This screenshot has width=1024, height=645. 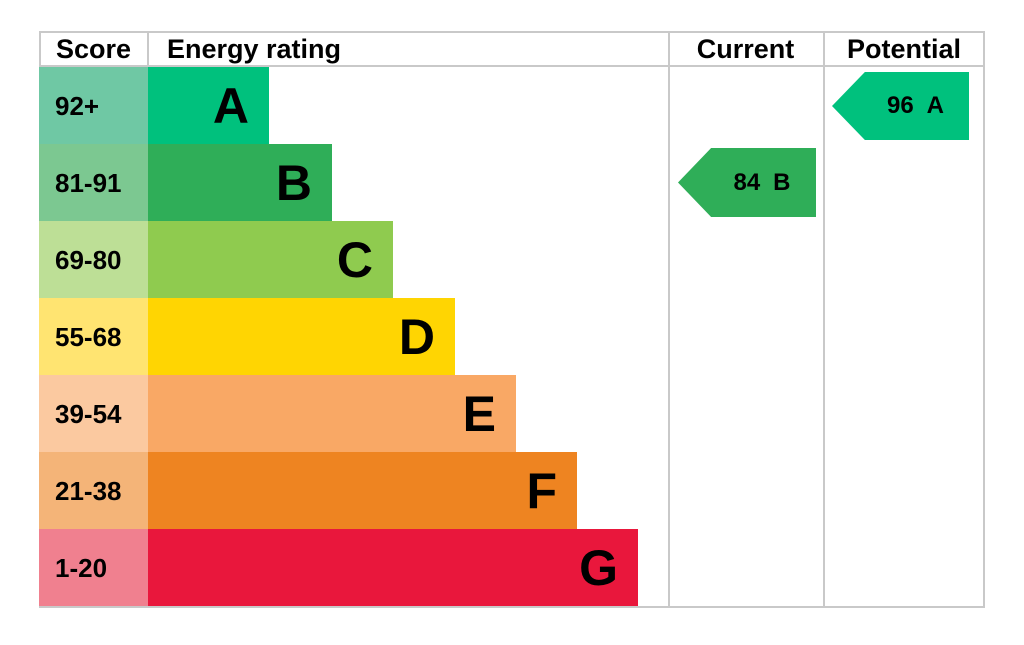 What do you see at coordinates (93, 259) in the screenshot?
I see `score-range-c: 69-80` at bounding box center [93, 259].